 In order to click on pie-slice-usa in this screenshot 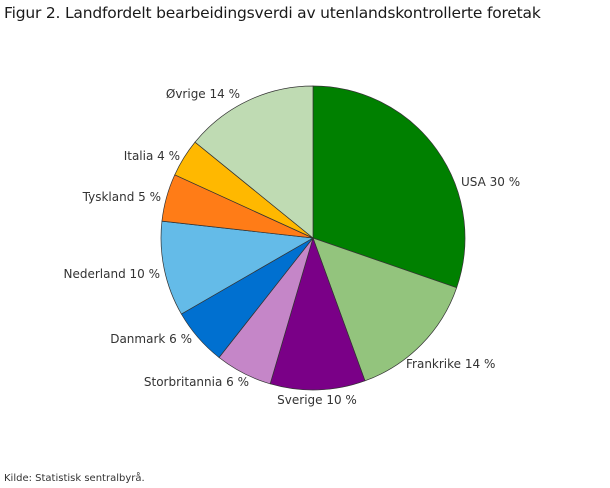, I will do `click(389, 187)`.